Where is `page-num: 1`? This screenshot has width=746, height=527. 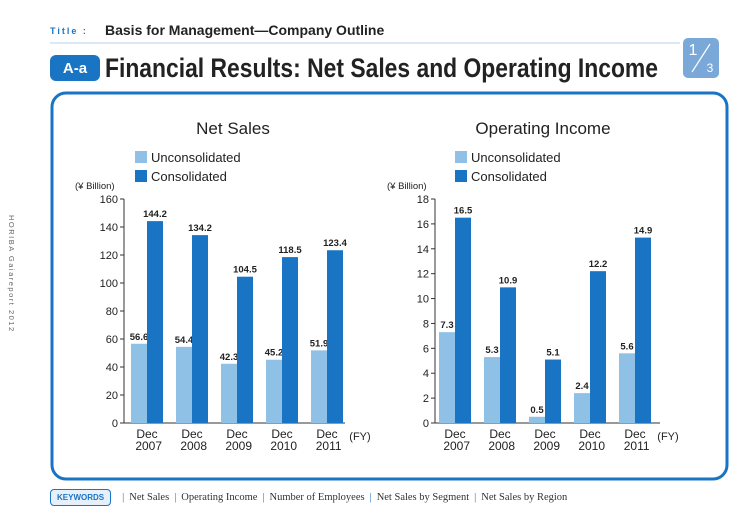 page-num: 1 is located at coordinates (693, 50).